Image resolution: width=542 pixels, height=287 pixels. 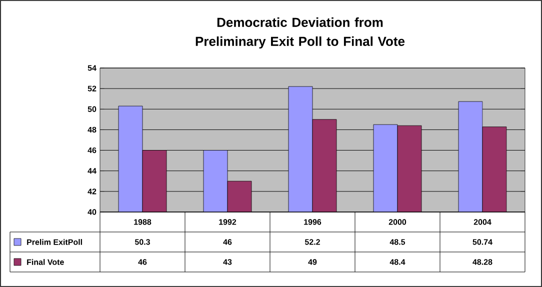 I want to click on x-tick-label: 2004, so click(x=483, y=222).